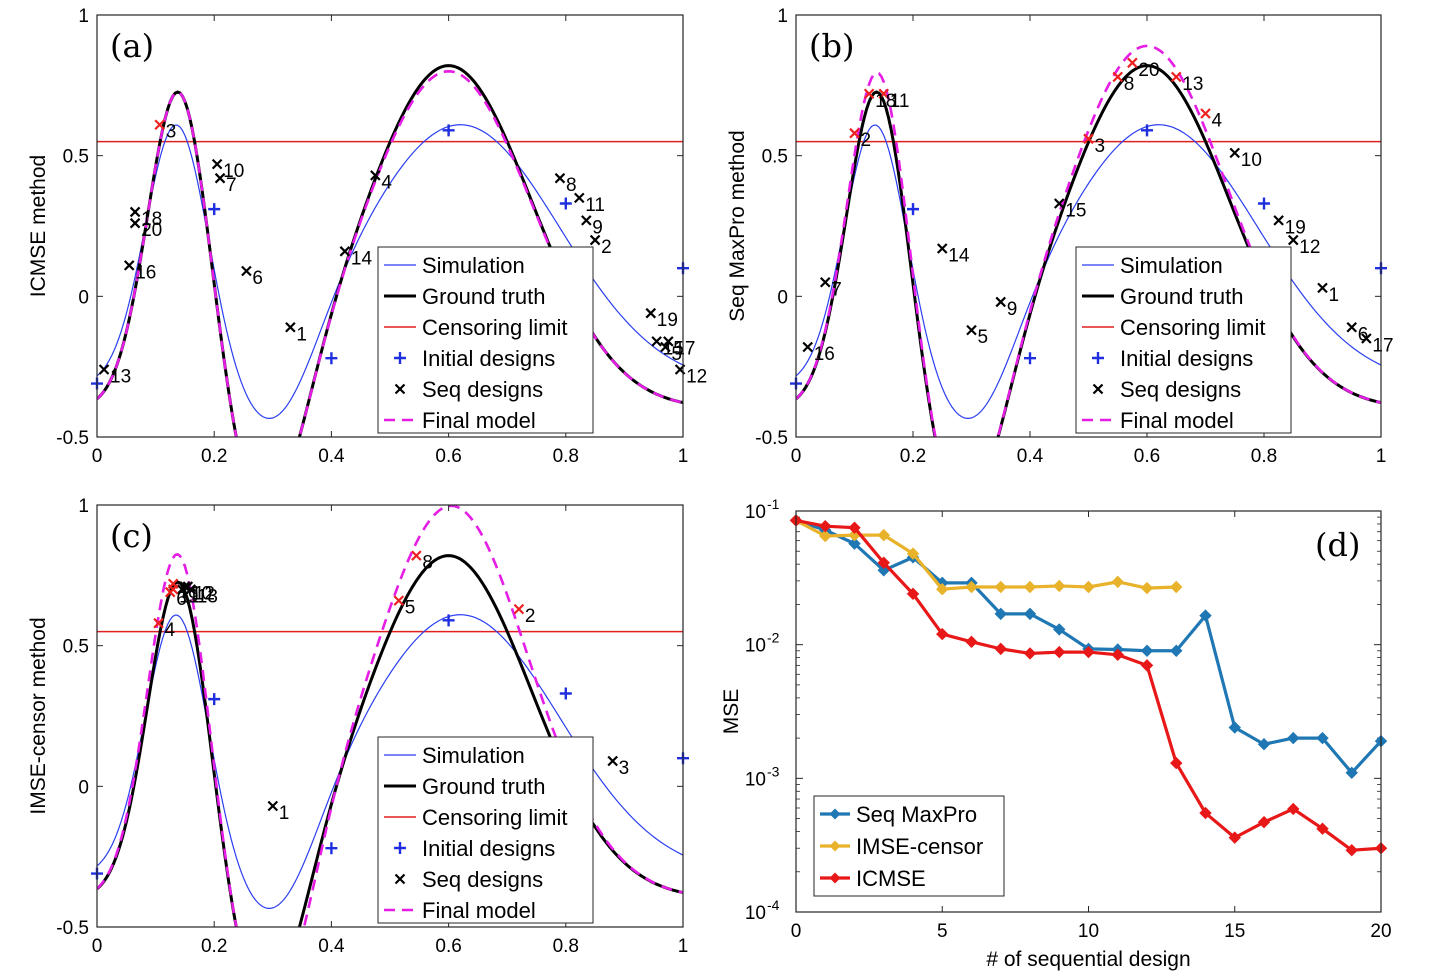  I want to click on legend-entry-label: Initial designs, so click(488, 358).